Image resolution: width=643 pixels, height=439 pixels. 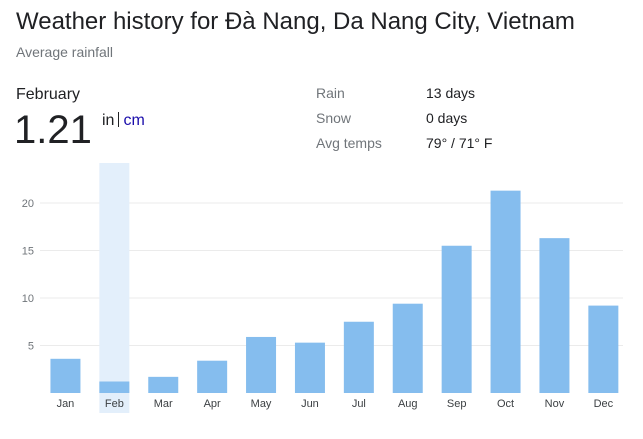 I want to click on bar-nov, so click(x=554, y=315).